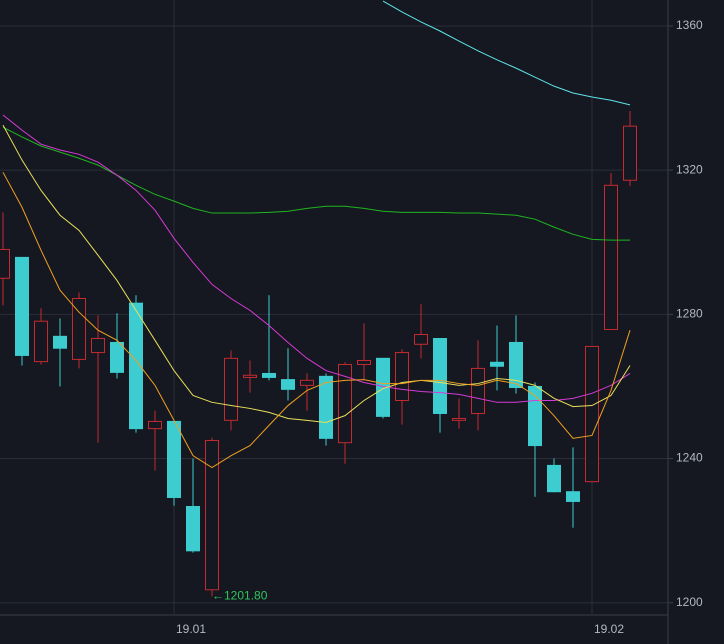  Describe the element at coordinates (191, 629) in the screenshot. I see `x-tick-label: 19.01` at that location.